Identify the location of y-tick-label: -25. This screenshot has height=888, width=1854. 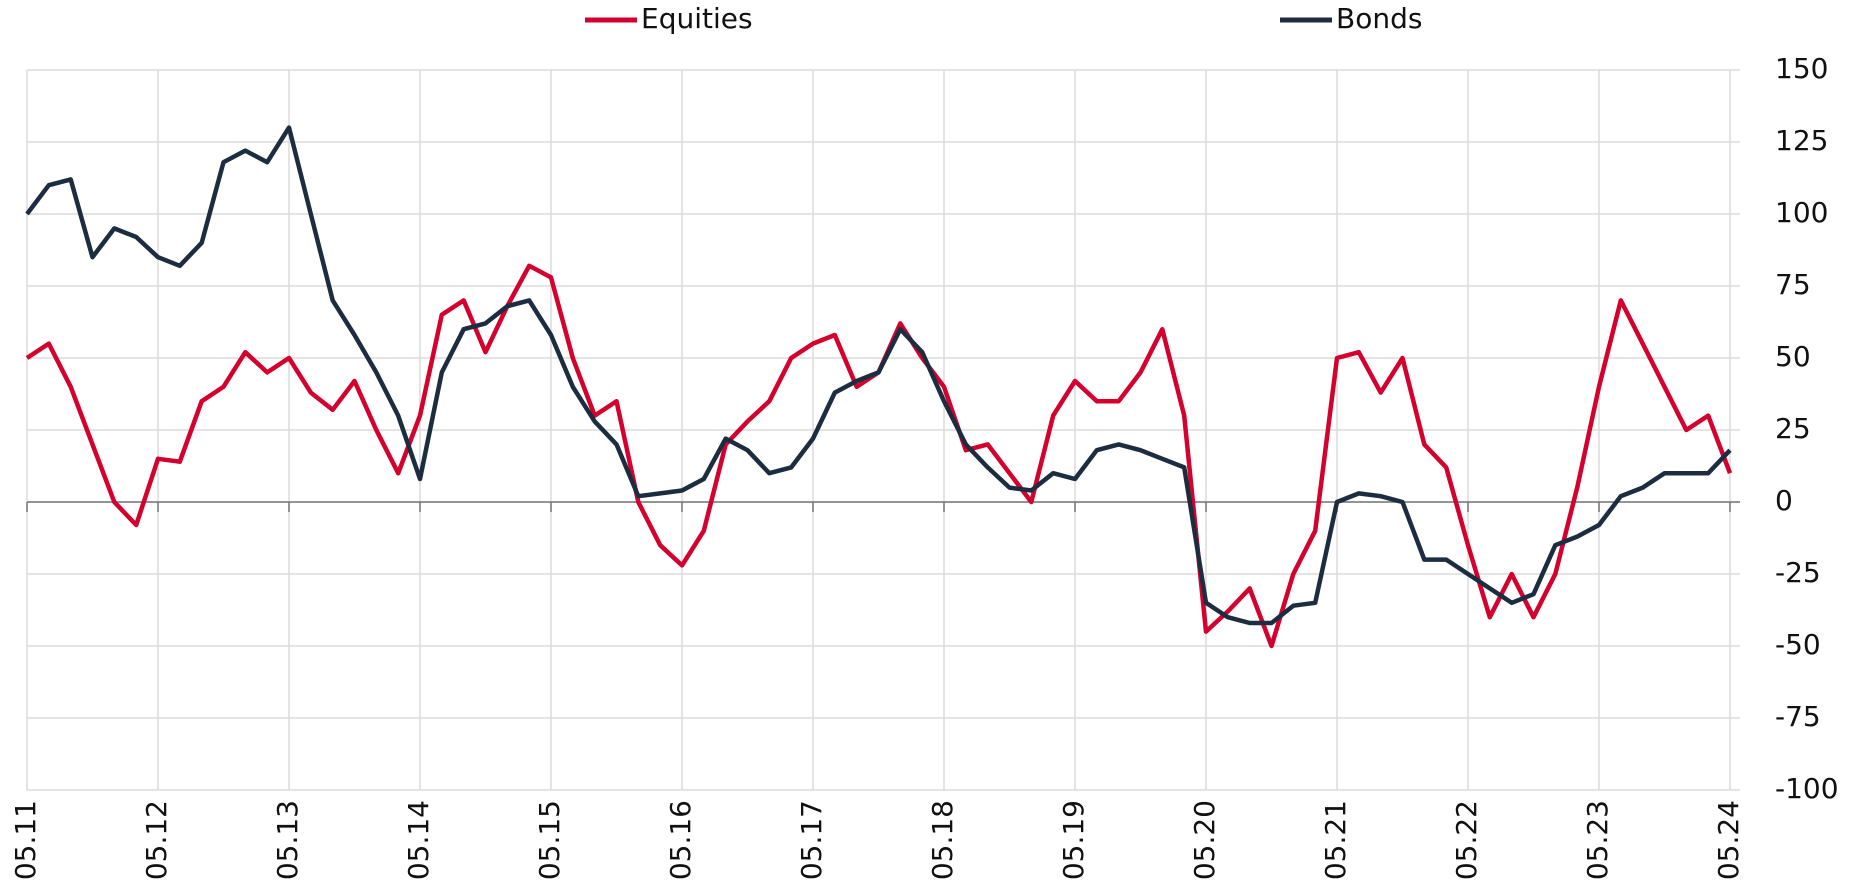
(1798, 572).